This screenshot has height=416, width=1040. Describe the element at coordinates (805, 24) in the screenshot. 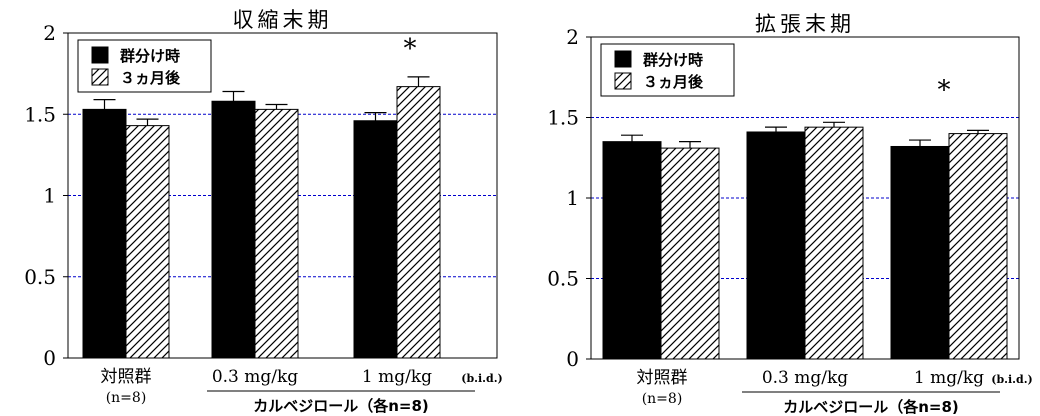

I see `chart-title: 拡張末期` at that location.